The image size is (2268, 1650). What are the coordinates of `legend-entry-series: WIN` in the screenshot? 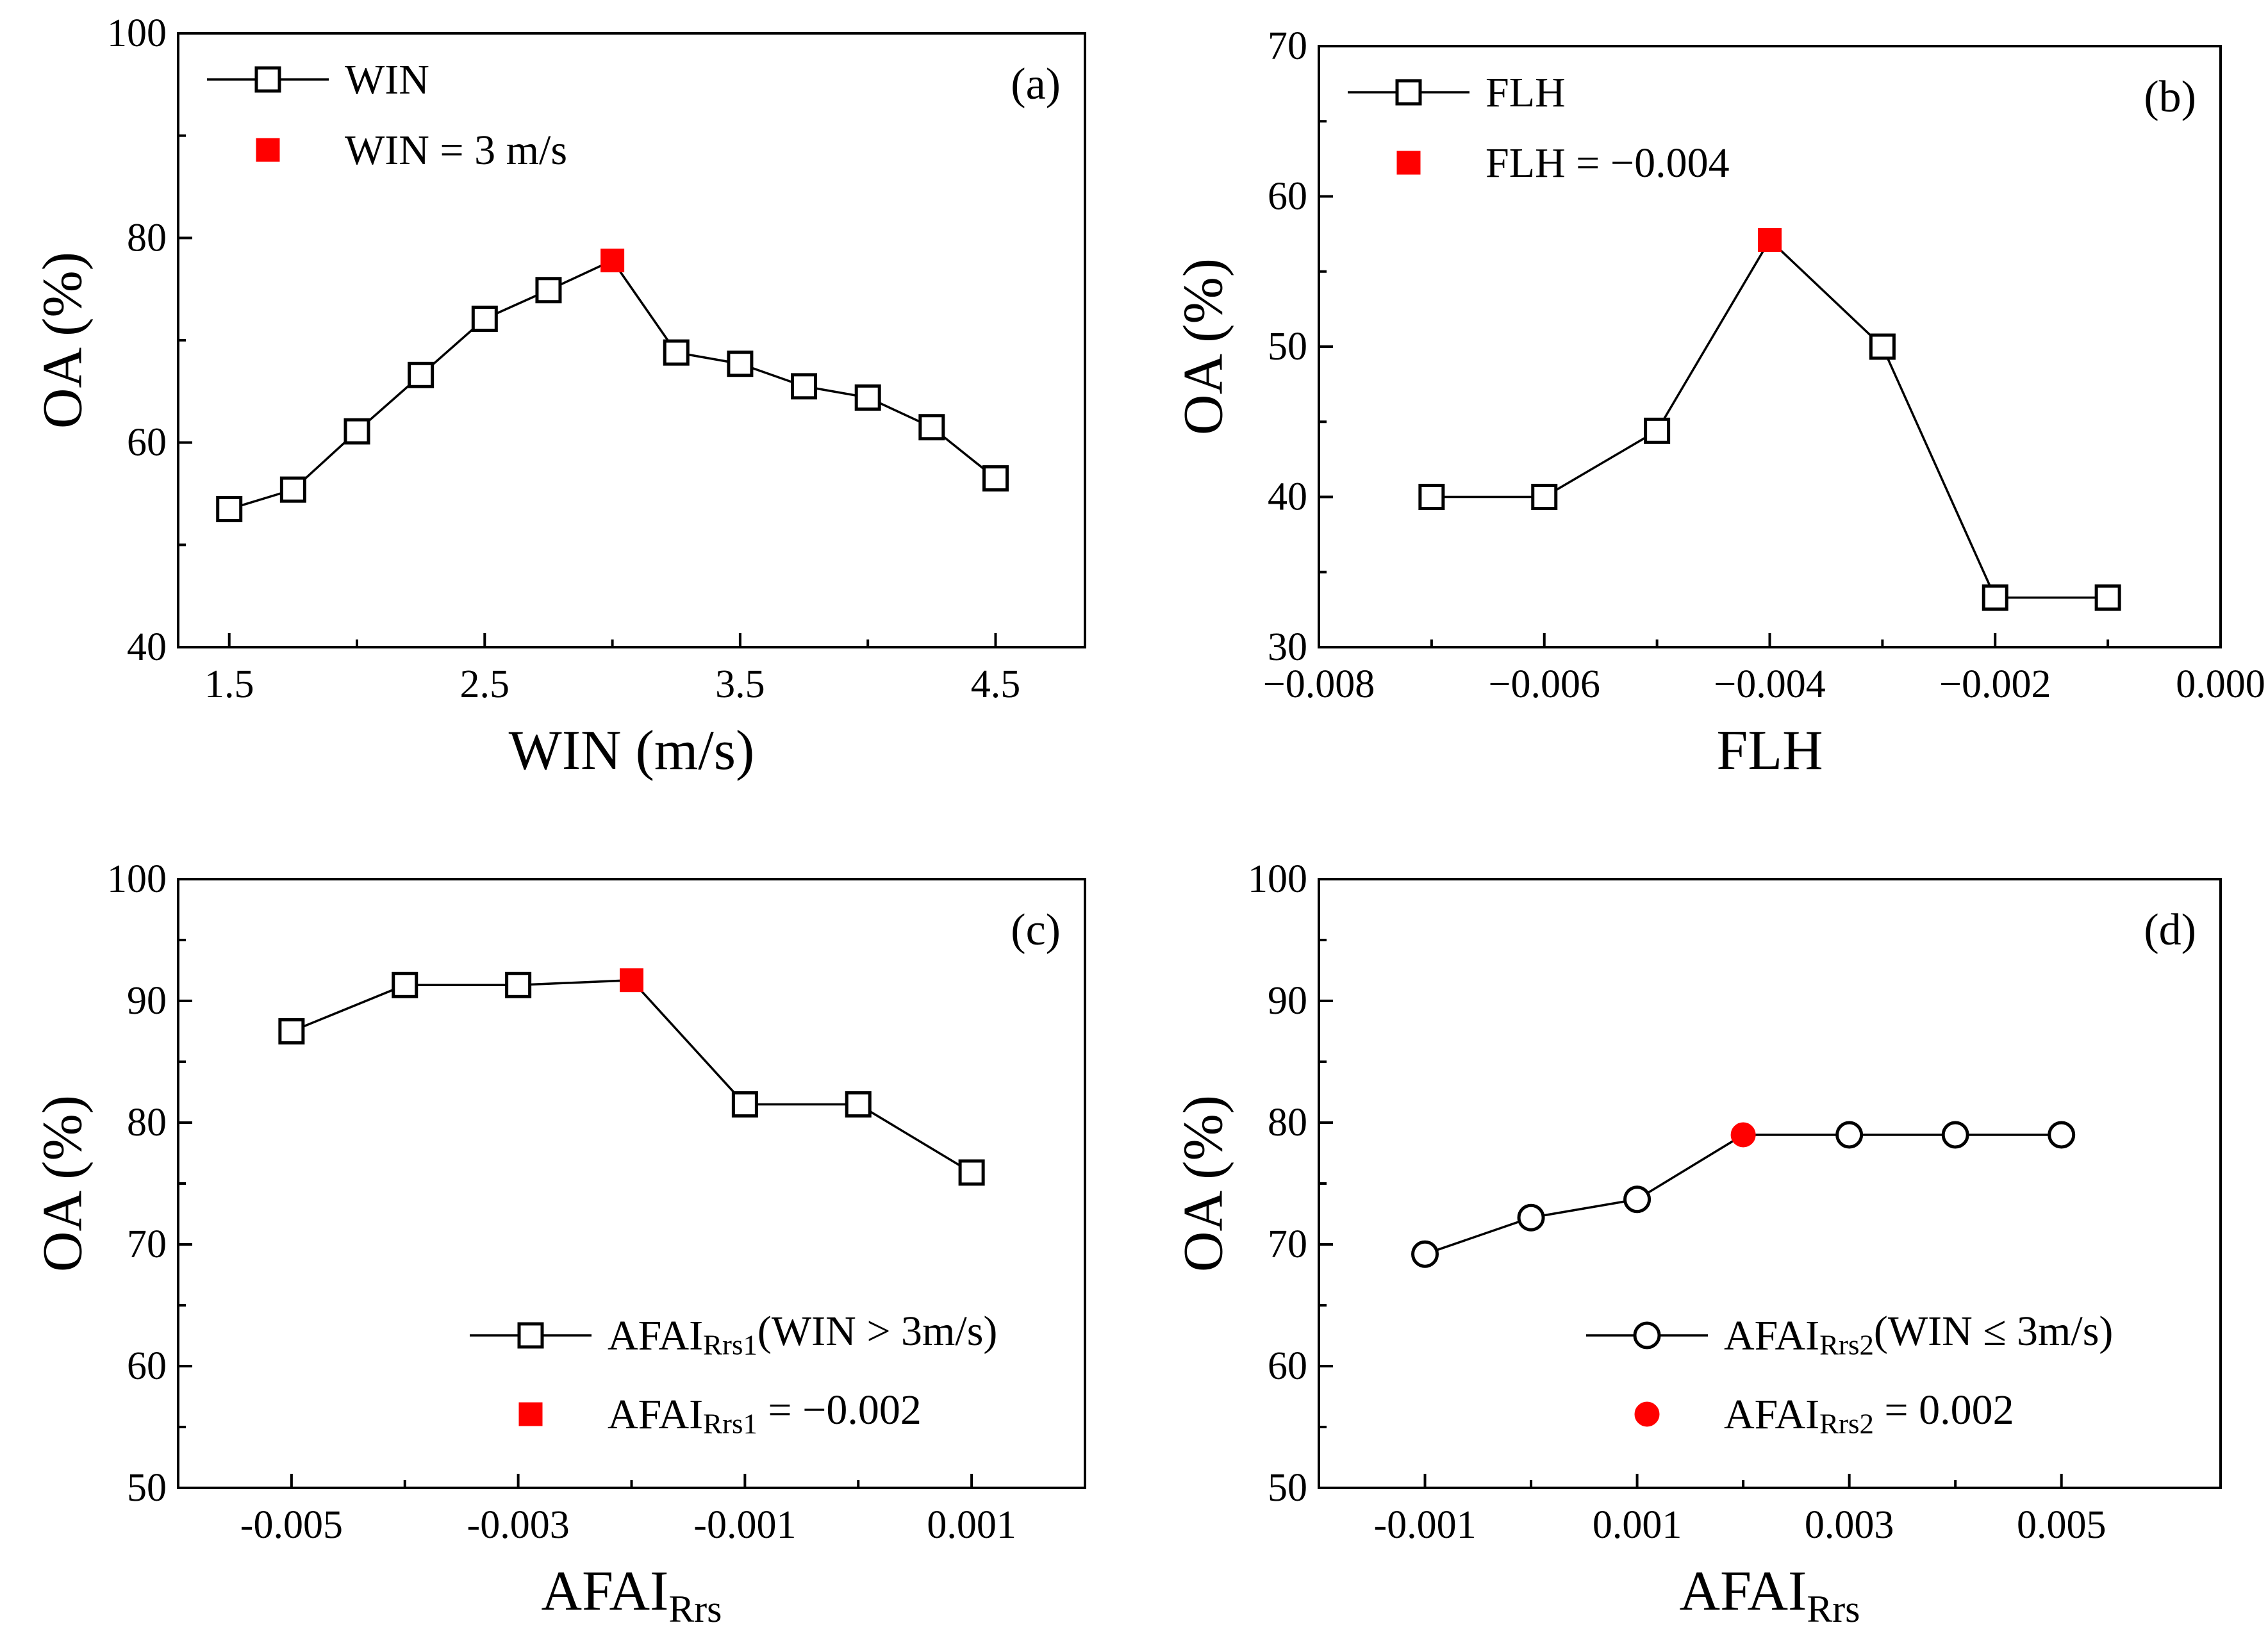 It's located at (387, 79).